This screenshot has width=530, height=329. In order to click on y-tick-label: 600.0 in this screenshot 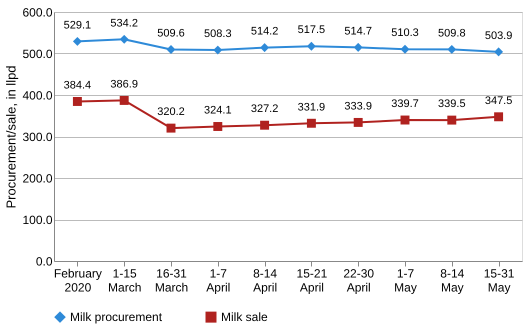, I will do `click(37, 13)`.